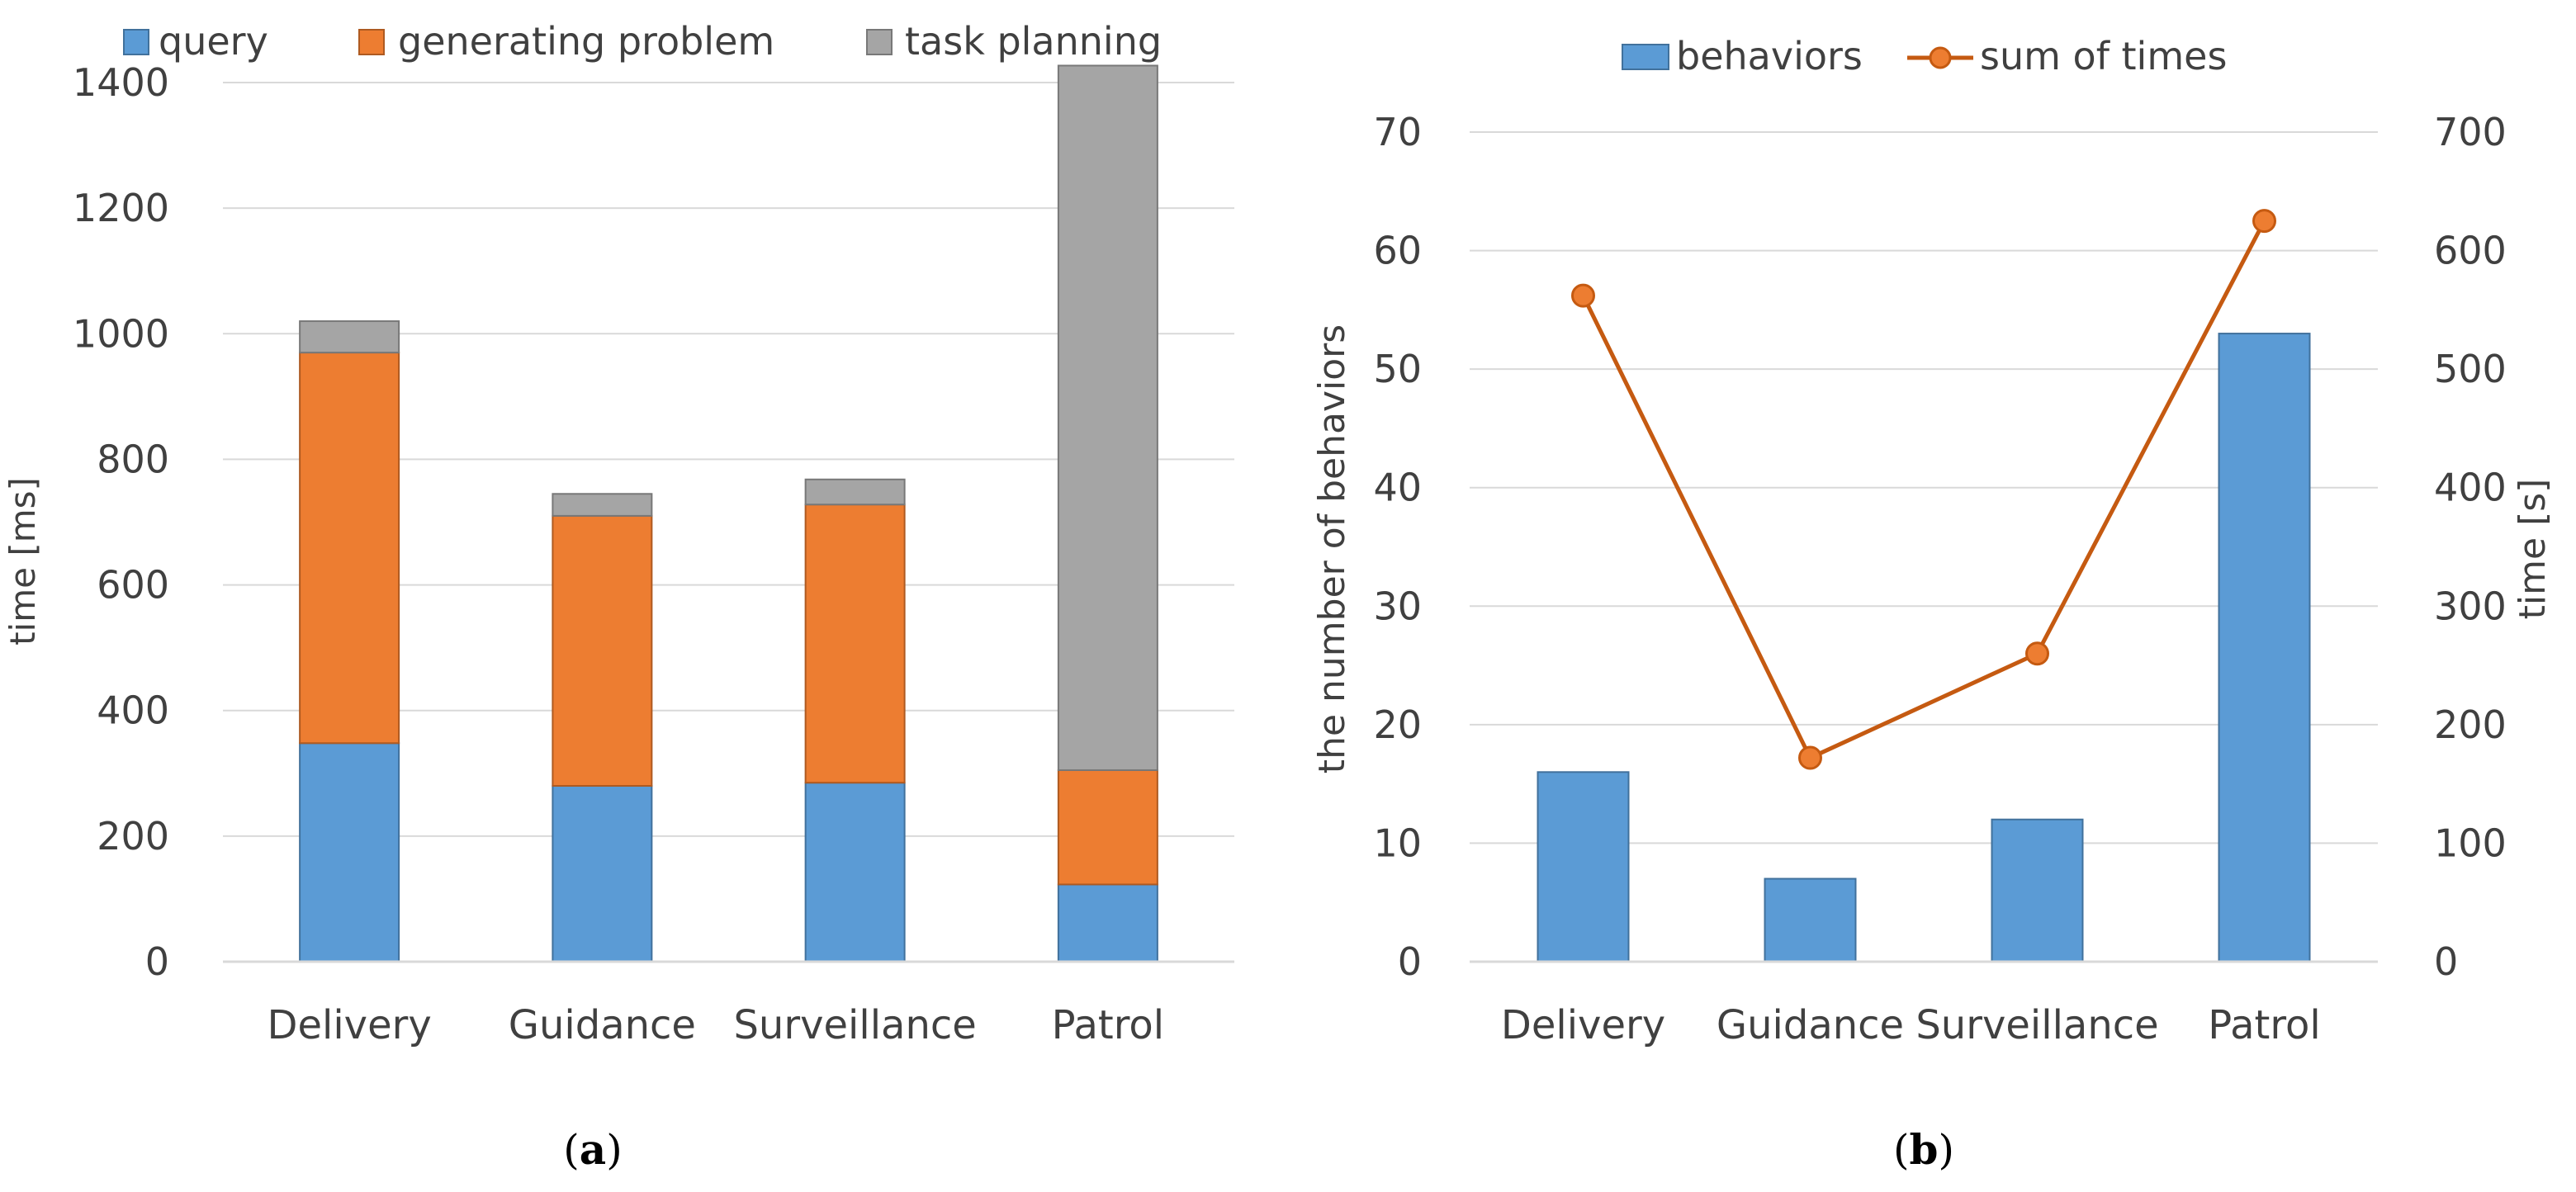  Describe the element at coordinates (1397, 547) in the screenshot. I see `chart-b-left-y-tick-labels: 0 10 20 30 40 50 60 70` at that location.